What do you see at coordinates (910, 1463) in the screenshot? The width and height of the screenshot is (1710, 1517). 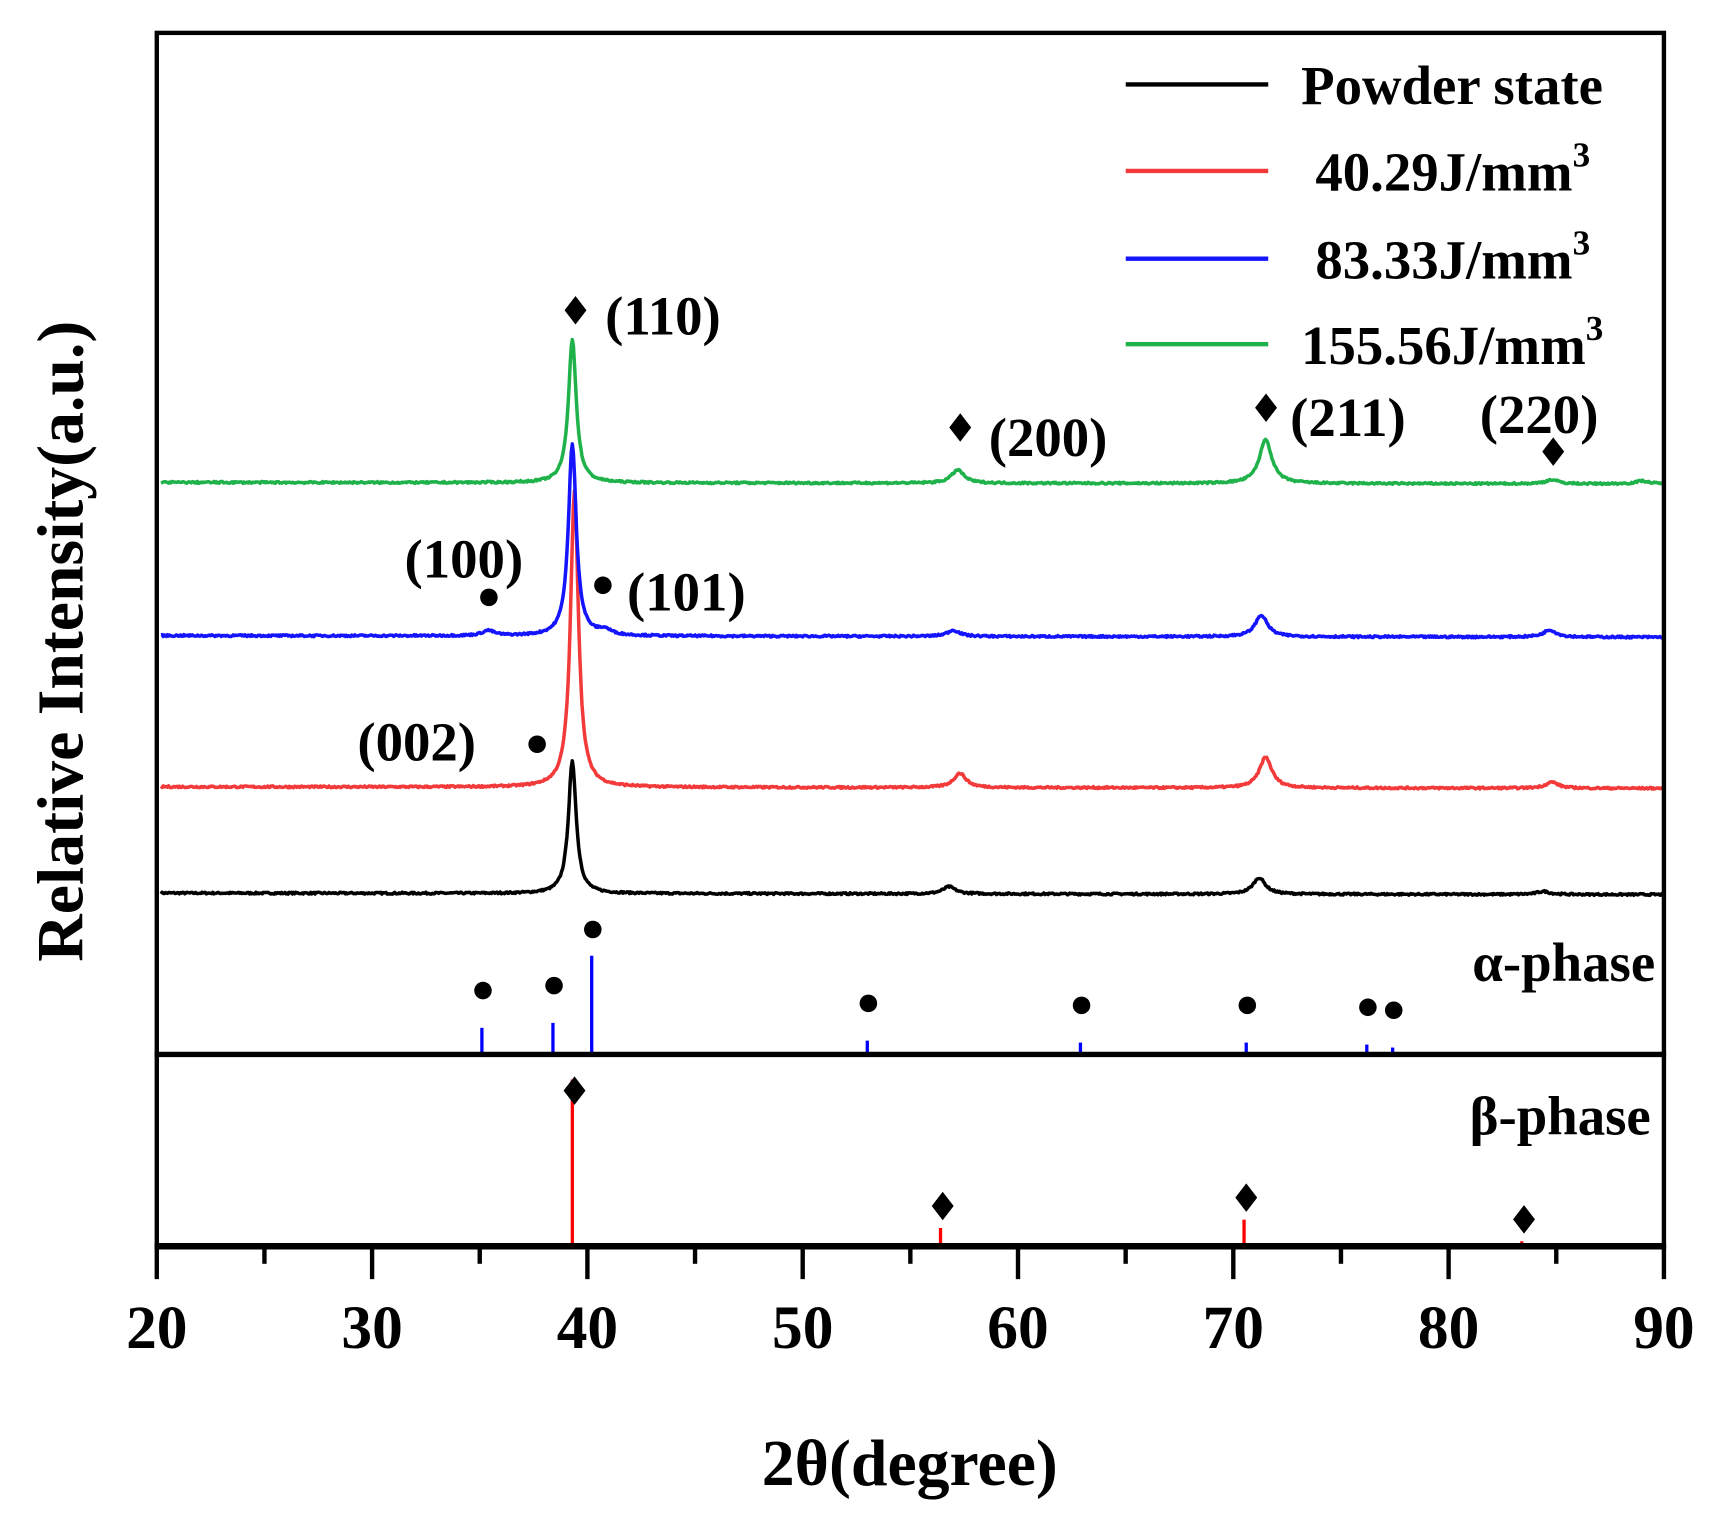 I see `x-axis-label: 2θ(degree)` at bounding box center [910, 1463].